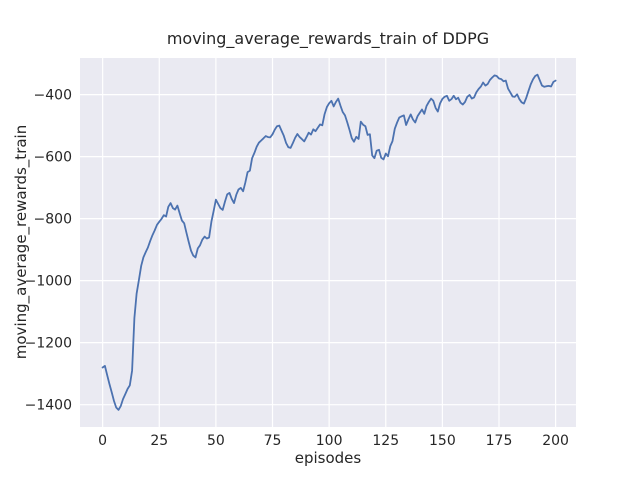  Describe the element at coordinates (442, 441) in the screenshot. I see `x-tick-label: 150` at that location.